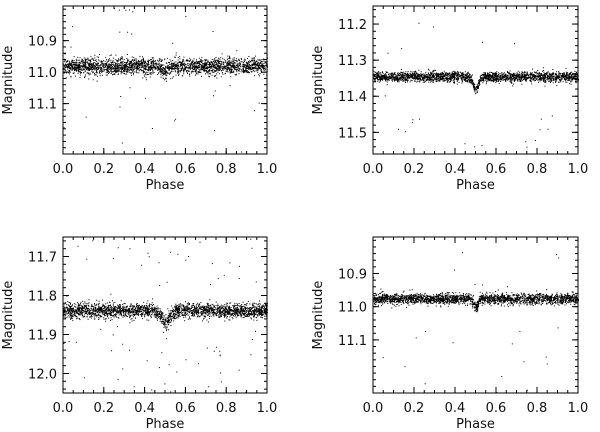 The width and height of the screenshot is (600, 432). I want to click on y-tick-label: 12.0, so click(42, 375).